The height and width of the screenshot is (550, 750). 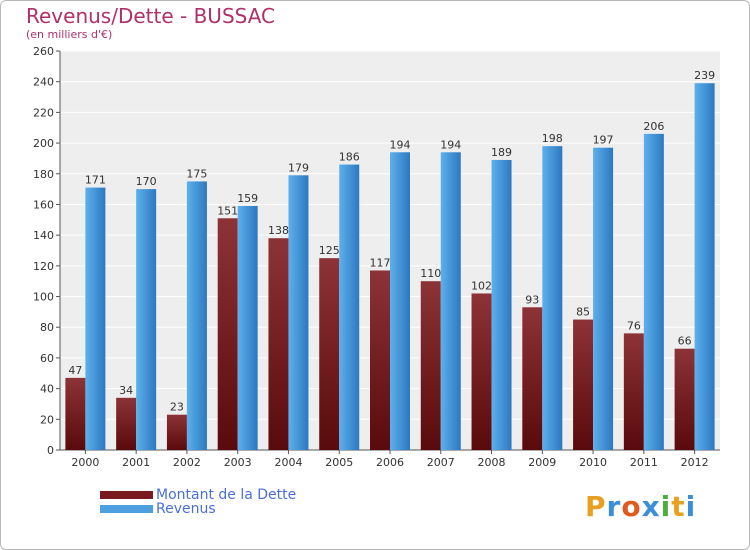 What do you see at coordinates (43, 174) in the screenshot?
I see `y-tick-label: 180` at bounding box center [43, 174].